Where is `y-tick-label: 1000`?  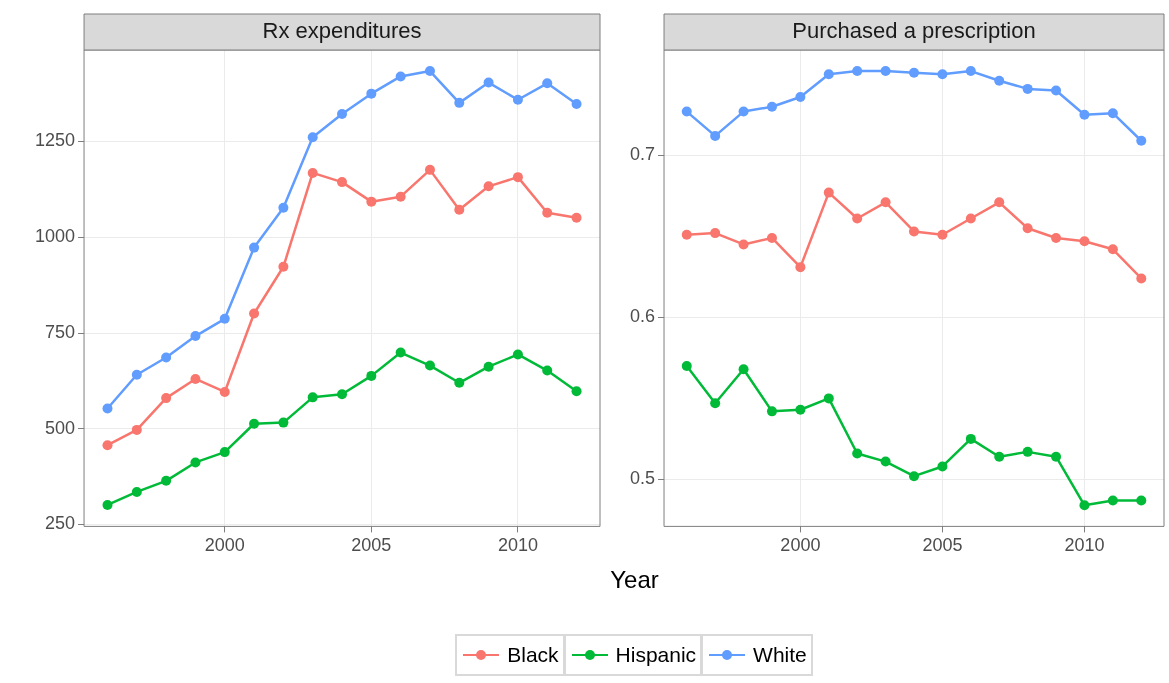 y-tick-label: 1000 is located at coordinates (55, 236).